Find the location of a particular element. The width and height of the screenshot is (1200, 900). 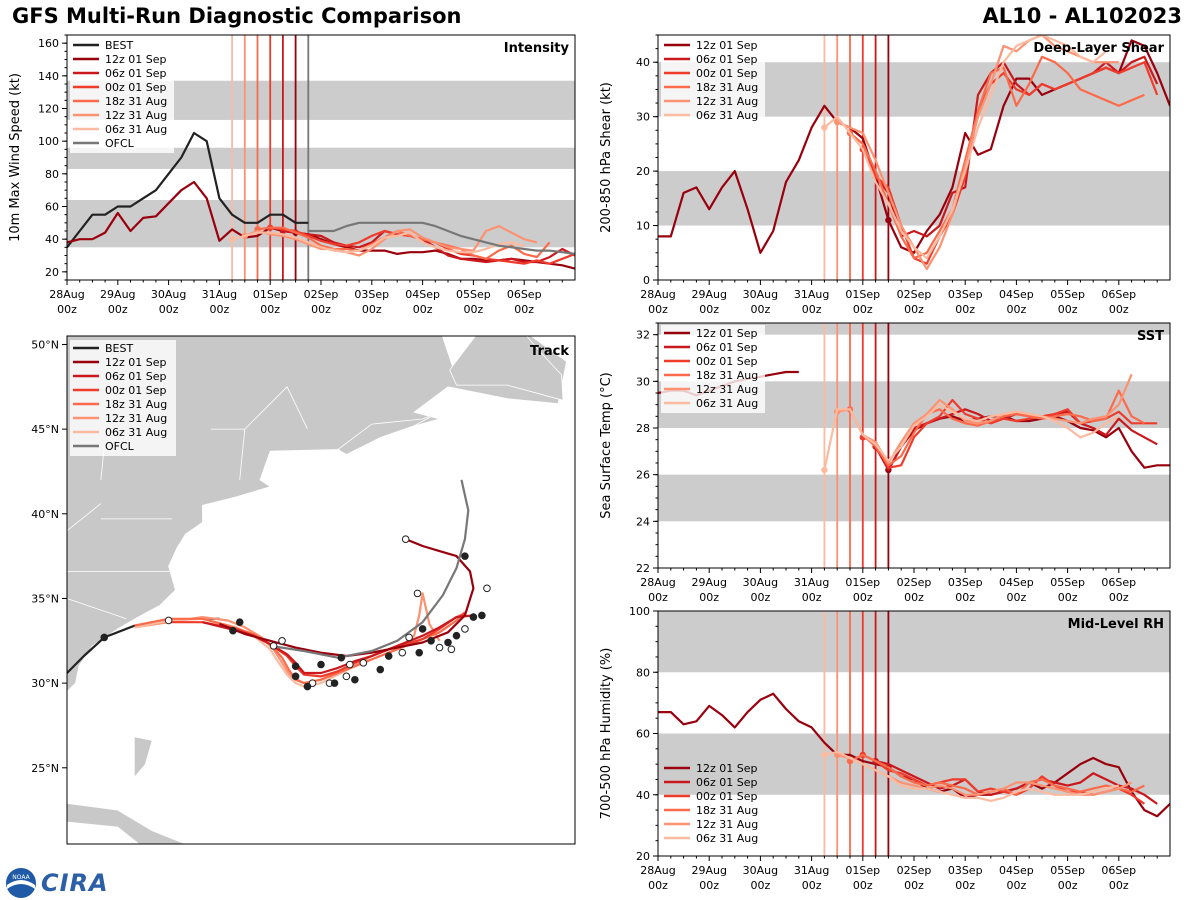

rh-xtick-label: 31Aug is located at coordinates (811, 870).